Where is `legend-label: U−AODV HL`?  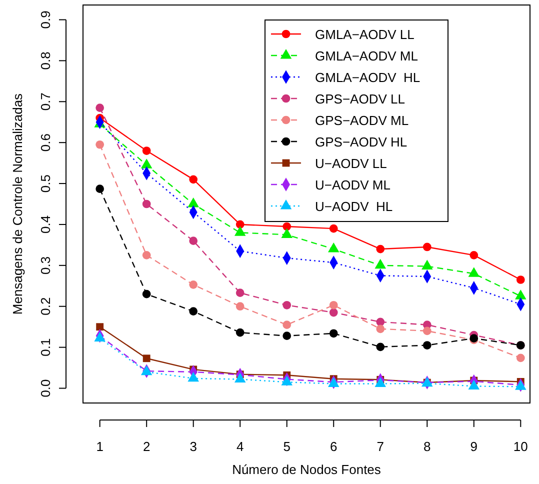 legend-label: U−AODV HL is located at coordinates (354, 206).